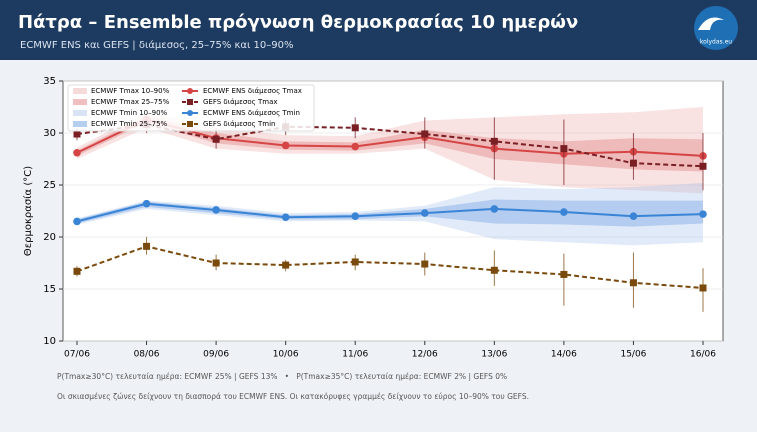 The image size is (757, 432). Describe the element at coordinates (251, 113) in the screenshot. I see `legend-label: ECMWF ENS διάμεσος Tmin` at that location.